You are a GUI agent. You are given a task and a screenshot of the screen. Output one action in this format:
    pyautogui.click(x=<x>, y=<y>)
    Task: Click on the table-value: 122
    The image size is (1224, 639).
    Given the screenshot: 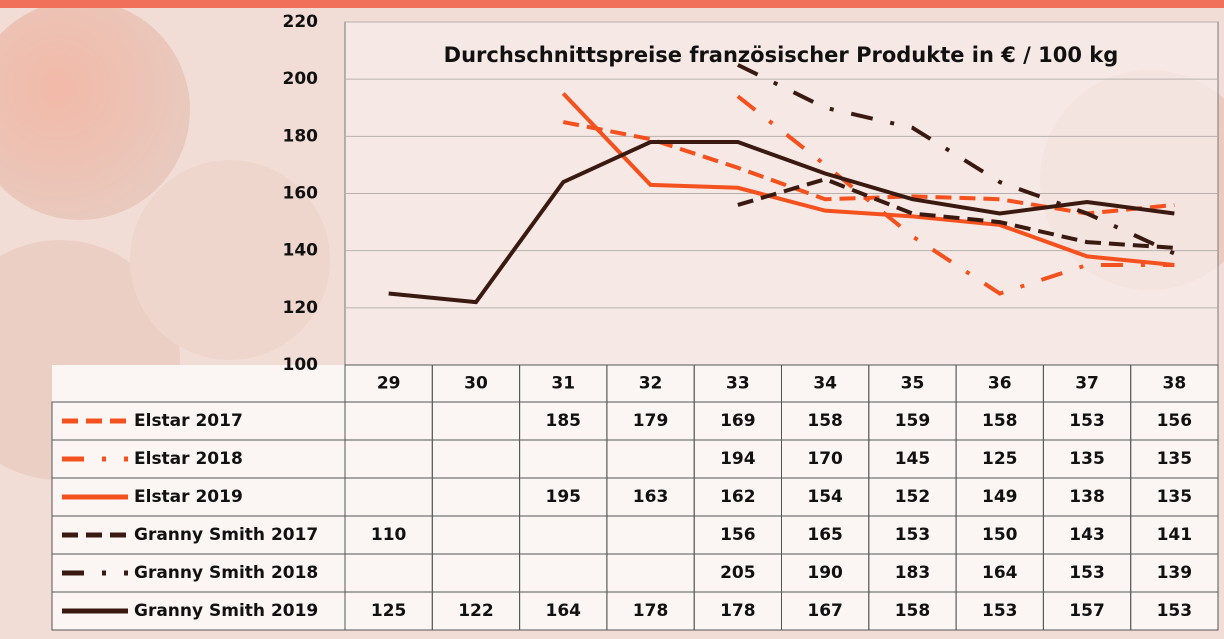 What is the action you would take?
    pyautogui.click(x=476, y=611)
    